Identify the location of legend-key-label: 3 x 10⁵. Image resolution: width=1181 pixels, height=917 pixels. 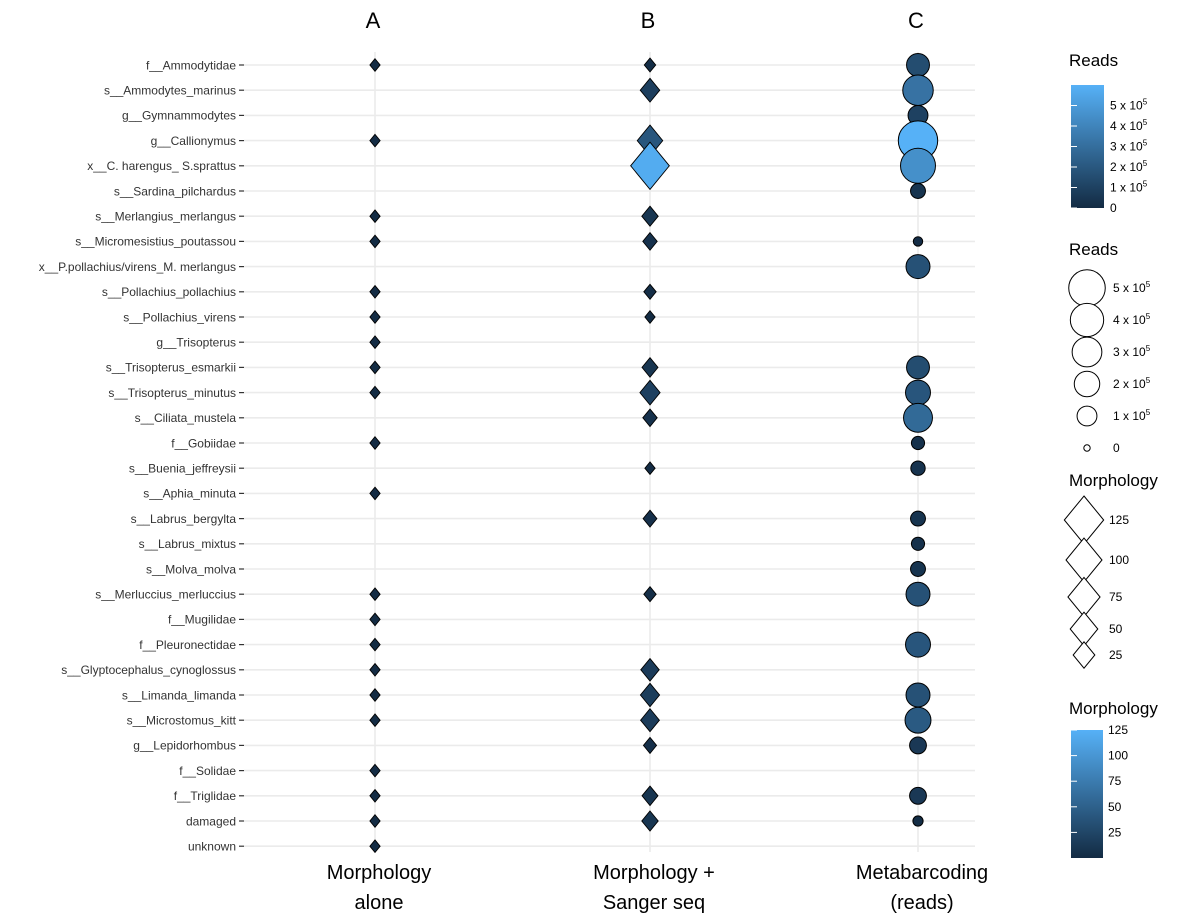
(1132, 351).